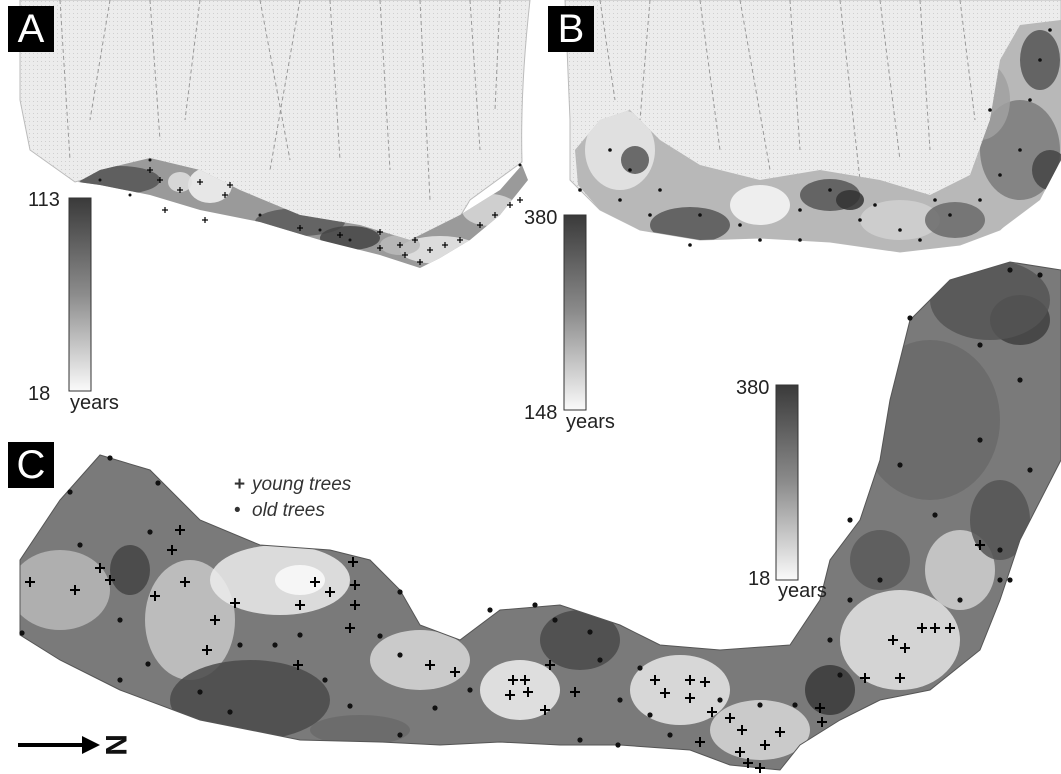 The height and width of the screenshot is (774, 1061). I want to click on panel-a-scale-max: 113, so click(44, 200).